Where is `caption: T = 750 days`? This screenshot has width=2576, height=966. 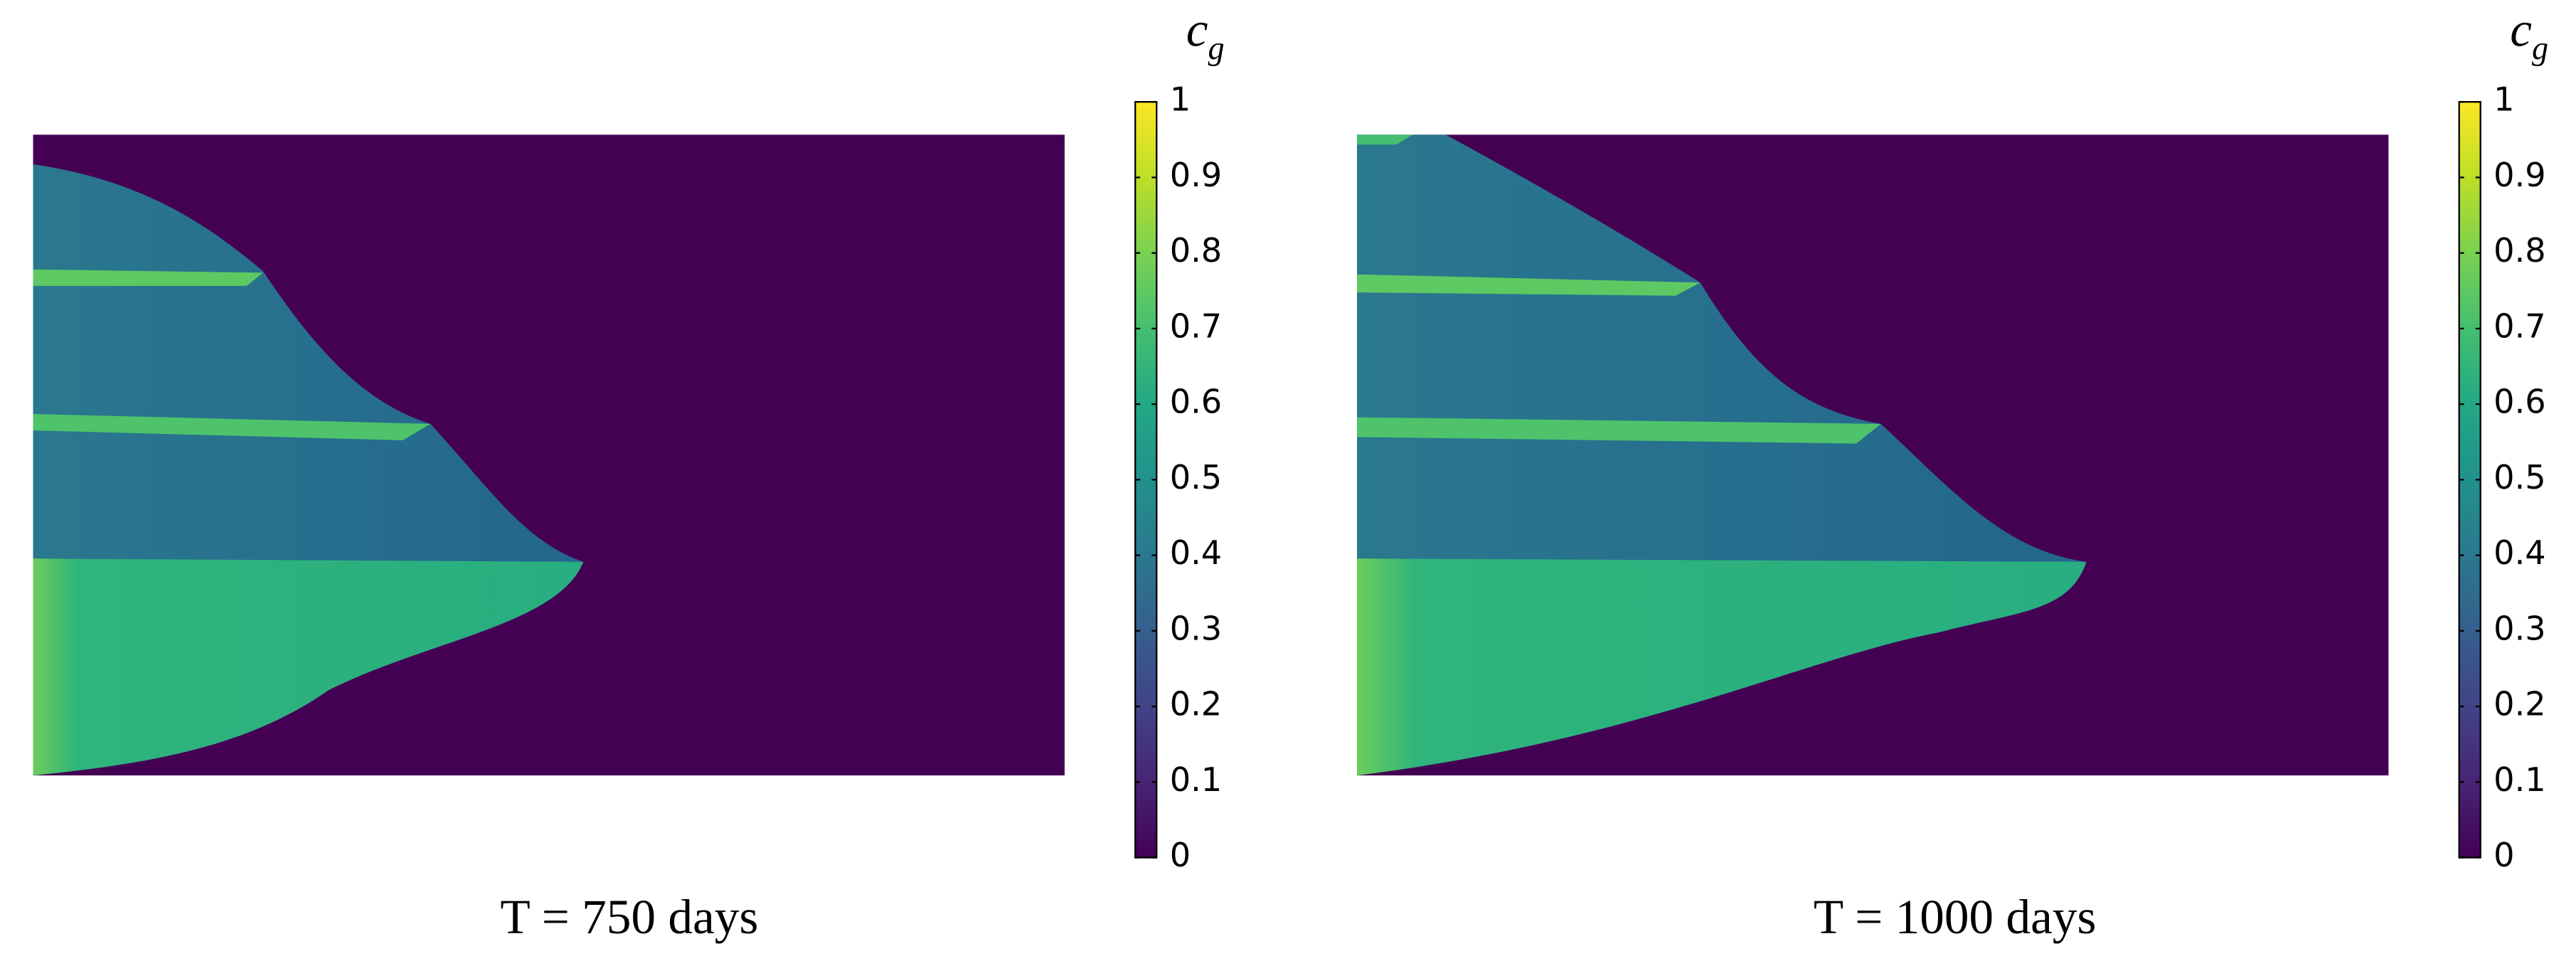
caption: T = 750 days is located at coordinates (629, 917).